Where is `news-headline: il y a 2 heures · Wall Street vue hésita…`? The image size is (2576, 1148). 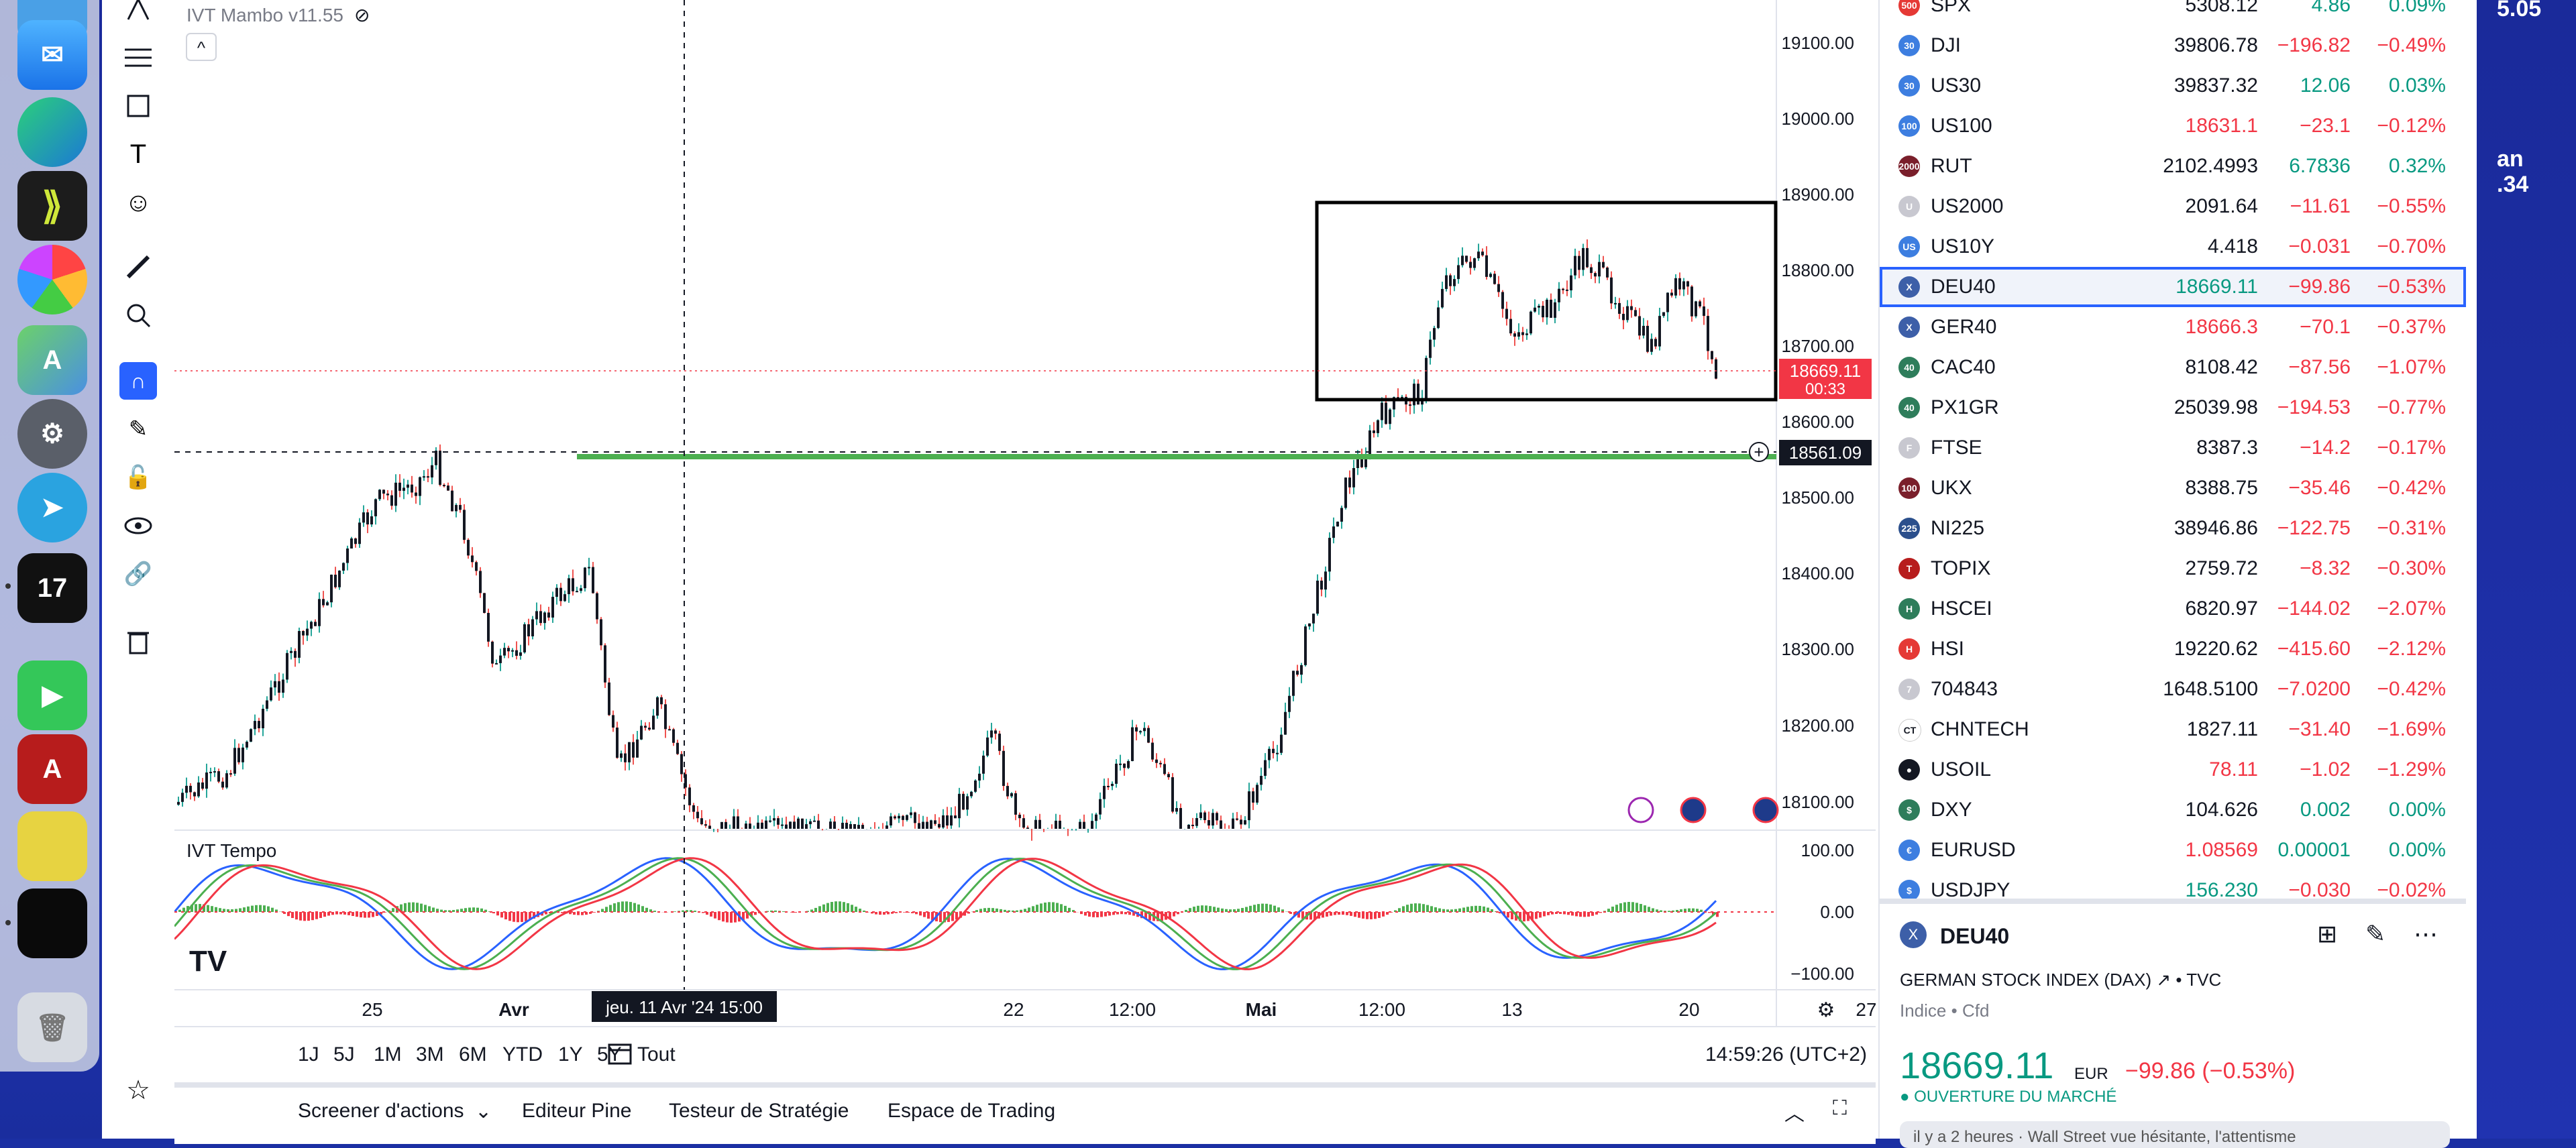
news-headline: il y a 2 heures · Wall Street vue hésita… is located at coordinates (2175, 1134).